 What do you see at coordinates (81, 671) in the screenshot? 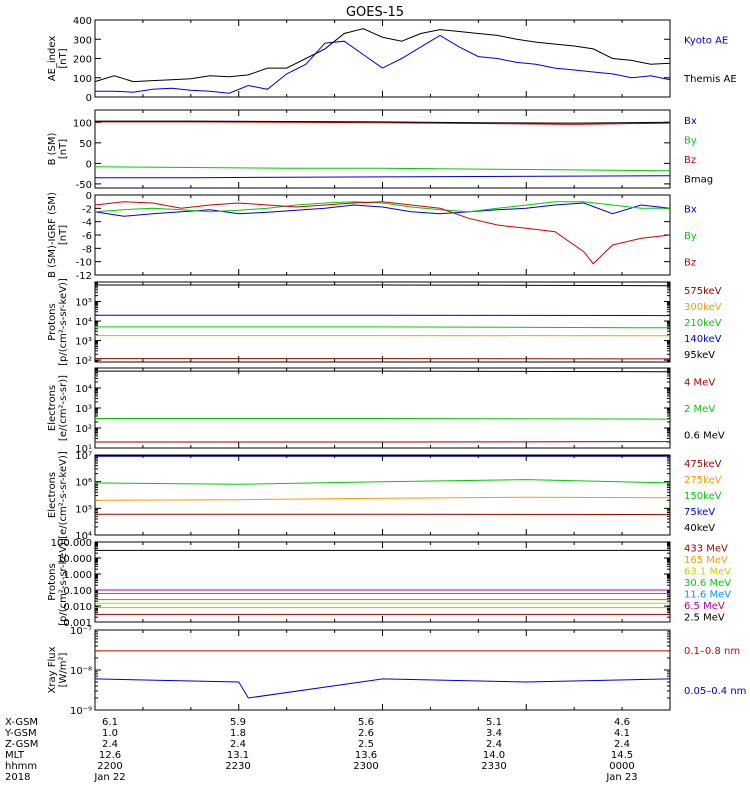
I see `y-tick-label: 10⁻⁸` at bounding box center [81, 671].